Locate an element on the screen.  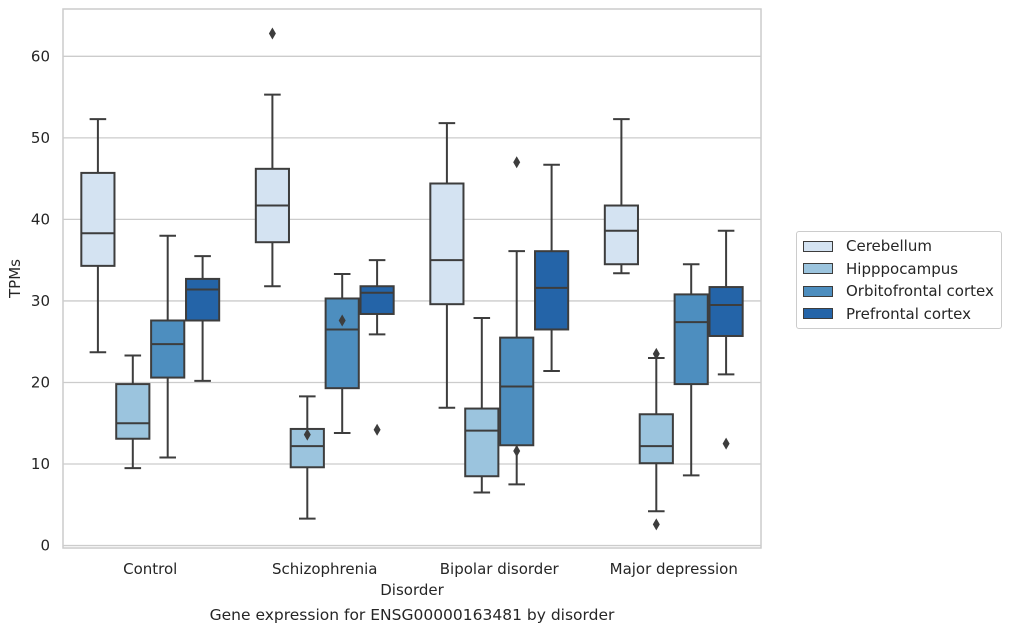
y-tick-label: 50 is located at coordinates (40, 138).